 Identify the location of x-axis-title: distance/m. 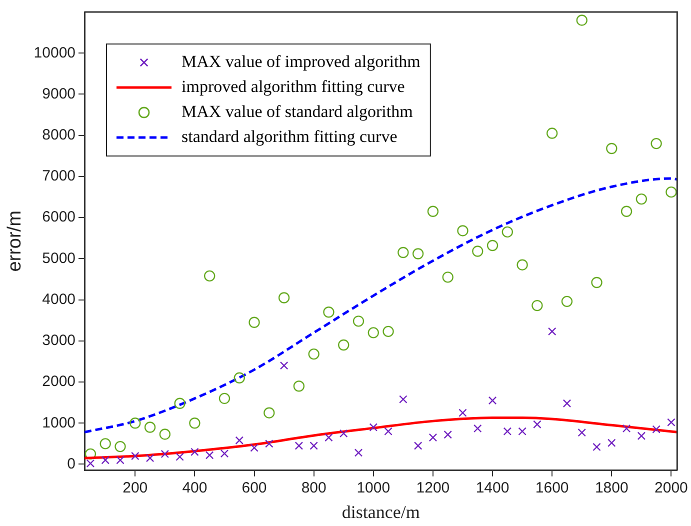
(381, 512).